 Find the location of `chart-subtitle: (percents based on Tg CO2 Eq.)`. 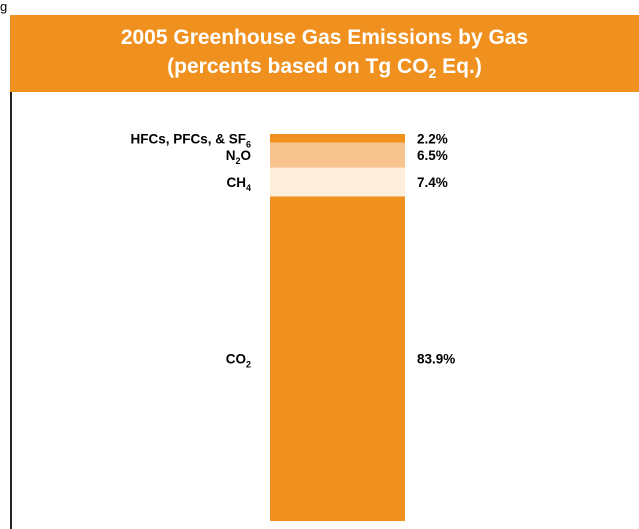

chart-subtitle: (percents based on Tg CO2 Eq.) is located at coordinates (324, 70).